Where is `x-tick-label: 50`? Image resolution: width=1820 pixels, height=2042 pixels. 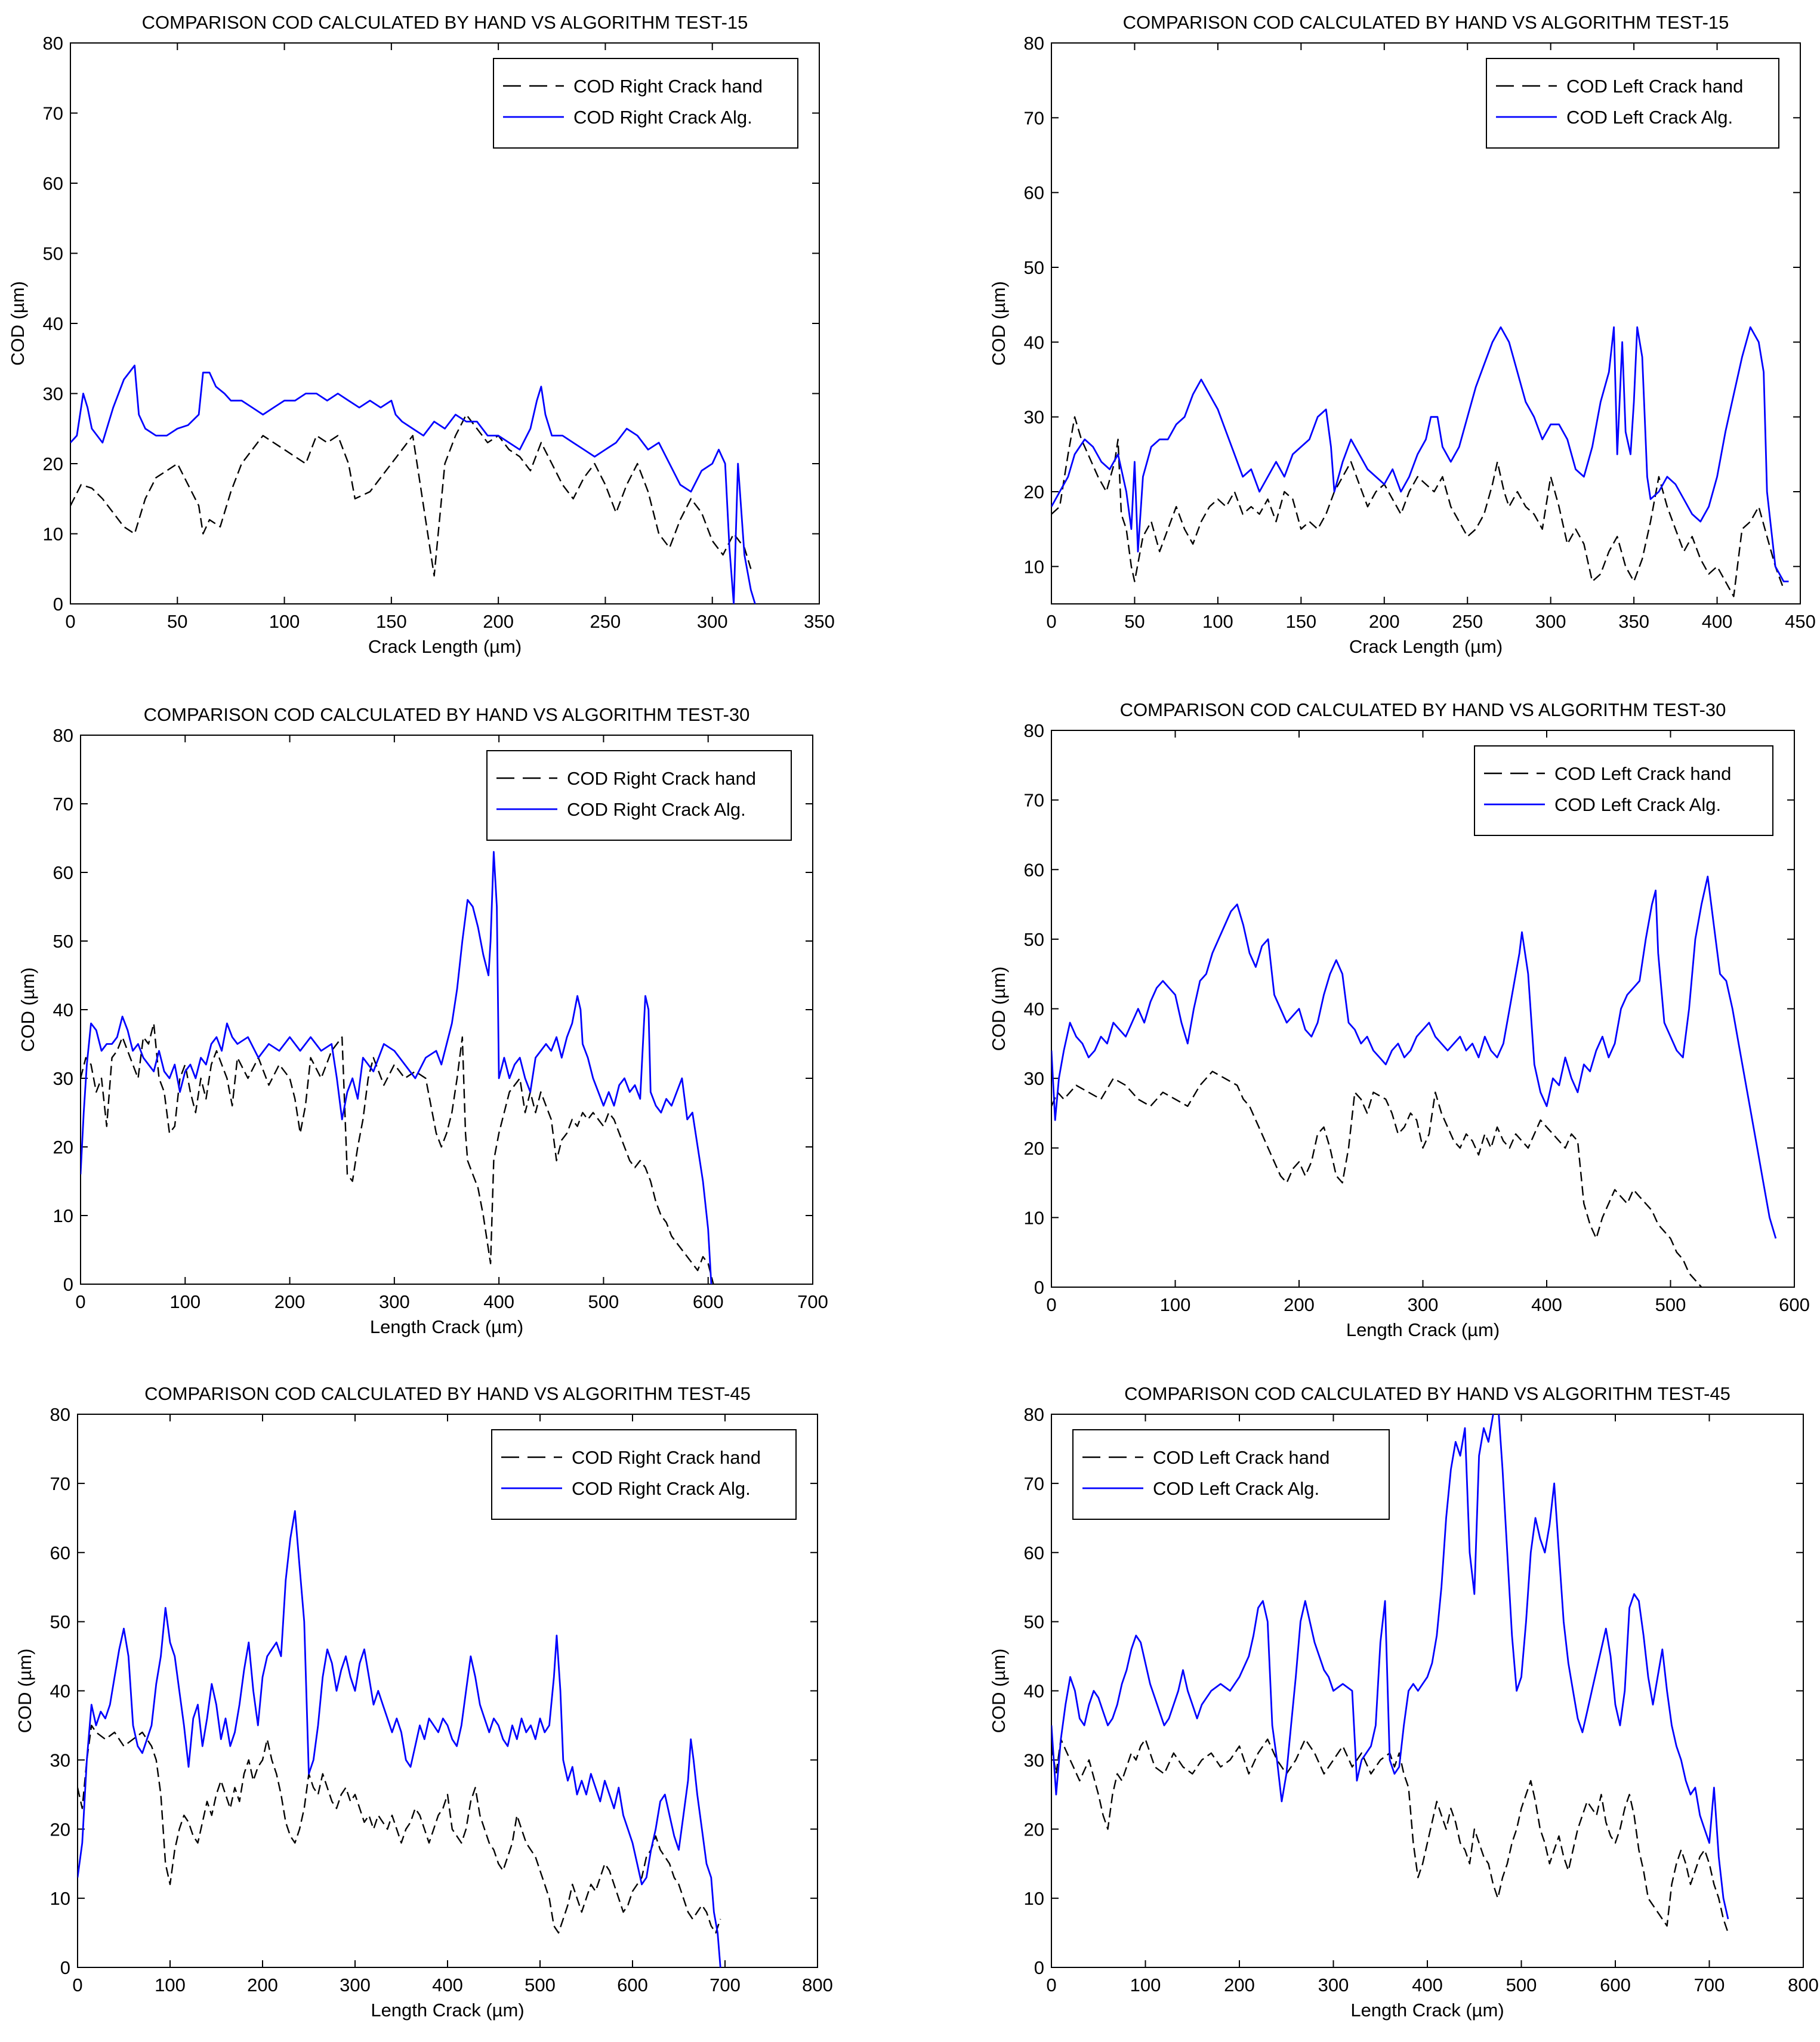
x-tick-label: 50 is located at coordinates (177, 622).